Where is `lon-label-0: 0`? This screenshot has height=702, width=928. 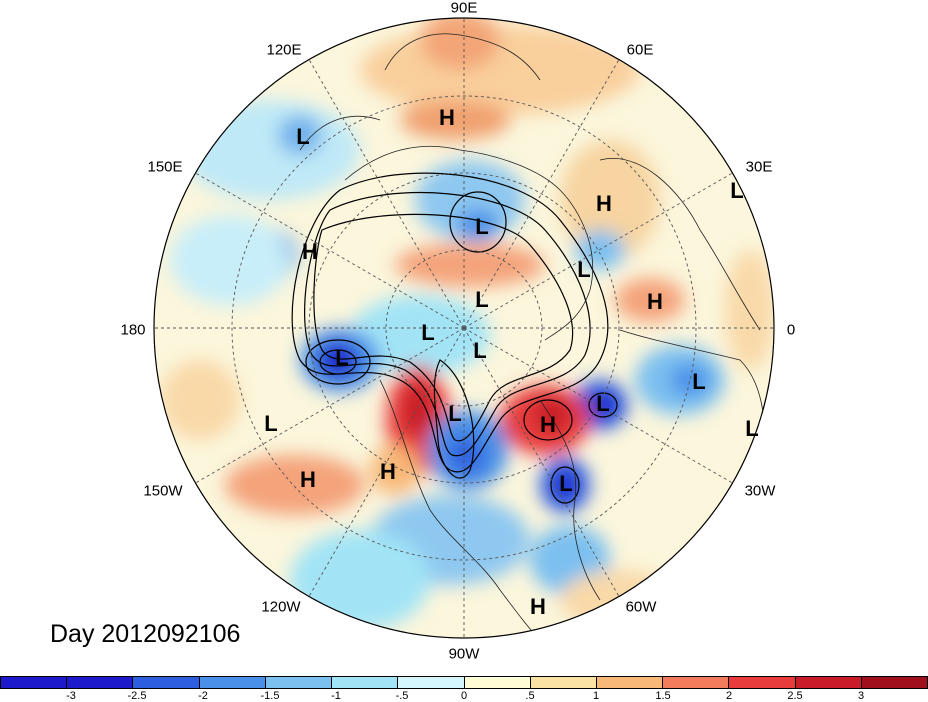 lon-label-0: 0 is located at coordinates (791, 330).